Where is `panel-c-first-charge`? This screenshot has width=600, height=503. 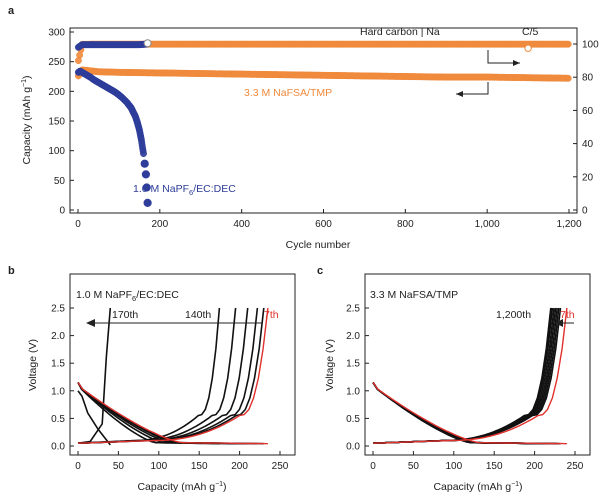 panel-c-first-charge is located at coordinates (470, 375).